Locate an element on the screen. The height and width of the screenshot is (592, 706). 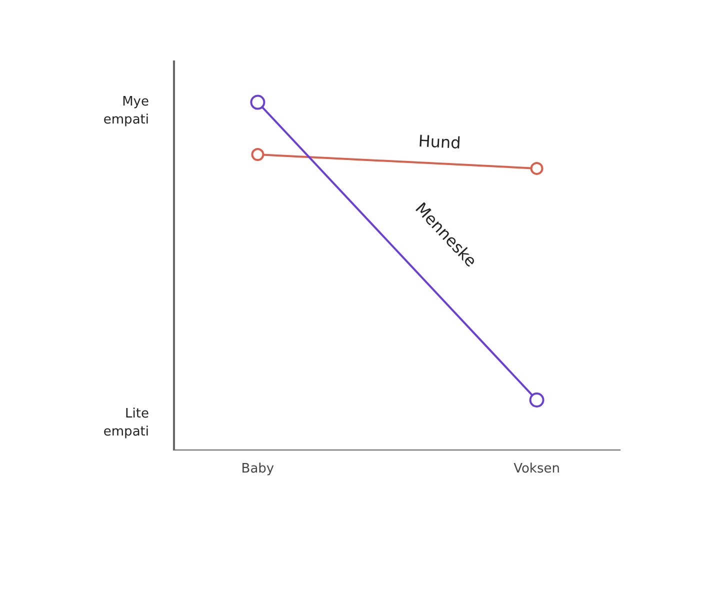
series-label: Hund is located at coordinates (440, 142).